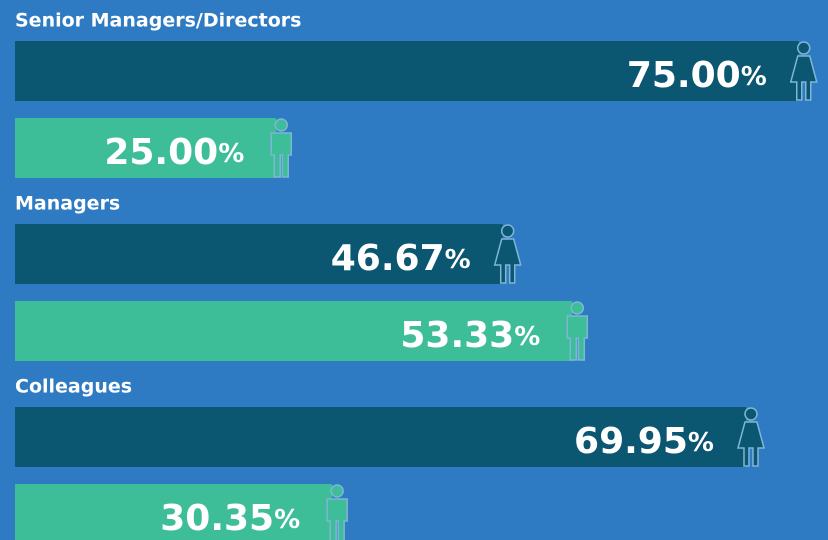 The image size is (828, 540). I want to click on category-label: Colleagues, so click(73, 387).